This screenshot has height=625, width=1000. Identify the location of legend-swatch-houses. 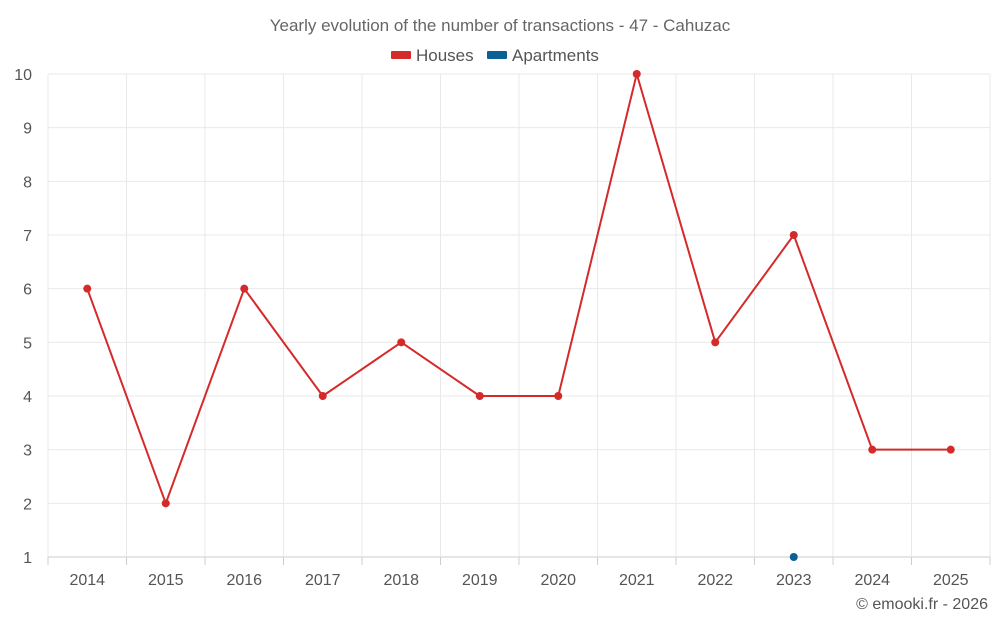
(401, 55).